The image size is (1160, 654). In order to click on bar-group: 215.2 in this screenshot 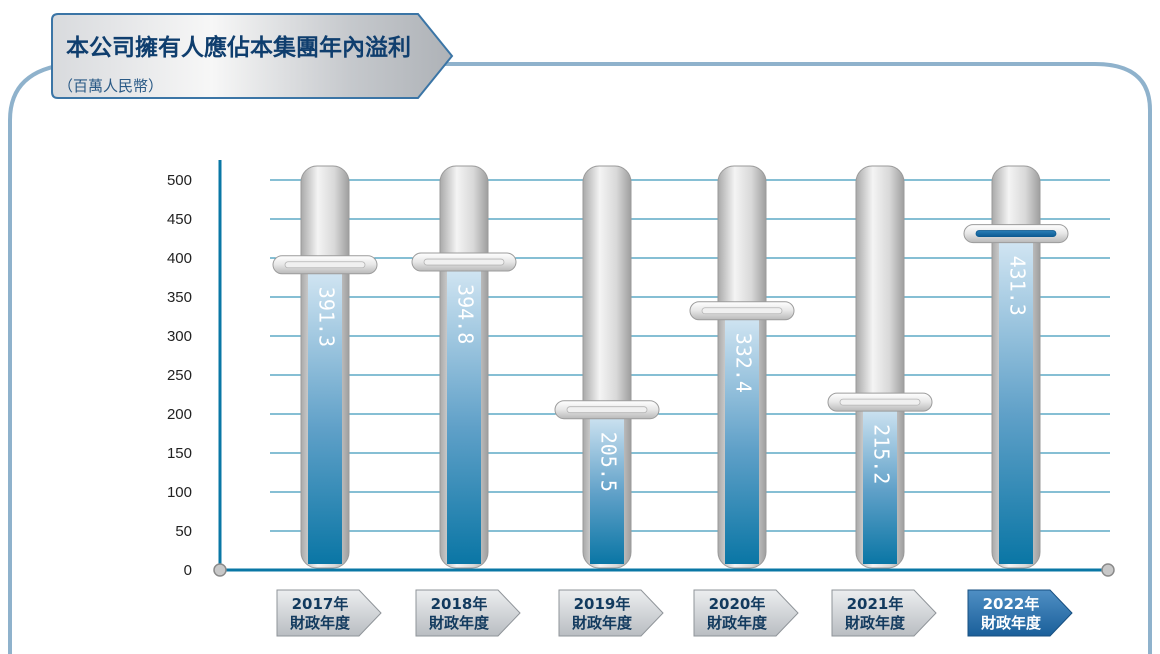, I will do `click(880, 367)`.